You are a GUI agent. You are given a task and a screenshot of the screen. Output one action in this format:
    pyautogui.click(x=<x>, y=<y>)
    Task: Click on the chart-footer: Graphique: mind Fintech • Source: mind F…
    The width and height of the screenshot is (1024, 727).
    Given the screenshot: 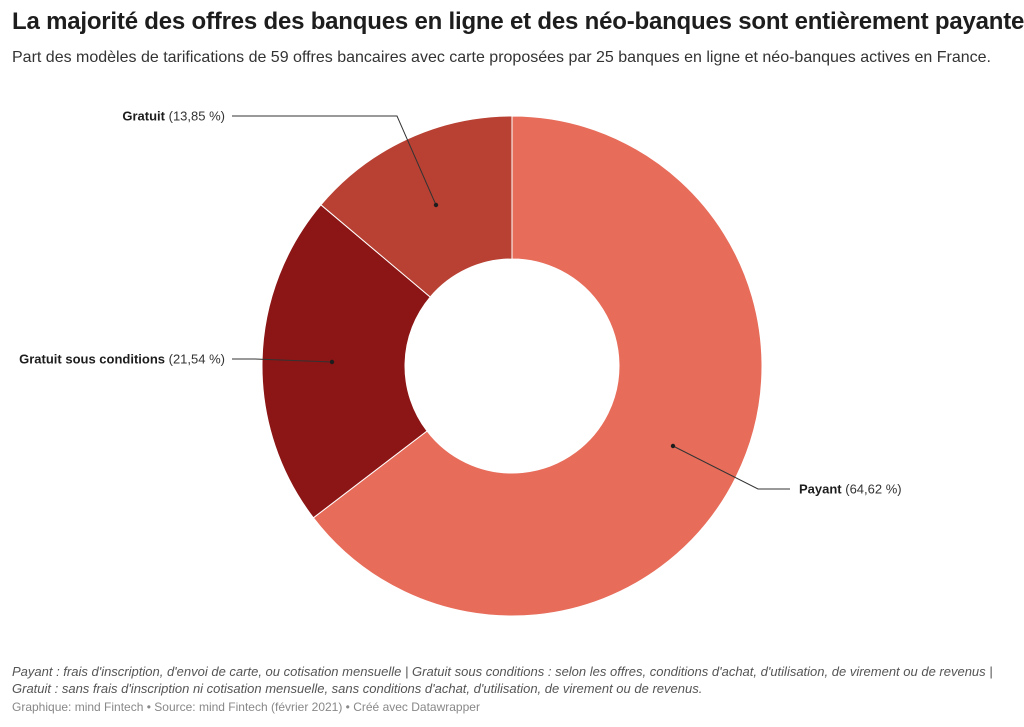 What is the action you would take?
    pyautogui.click(x=246, y=707)
    